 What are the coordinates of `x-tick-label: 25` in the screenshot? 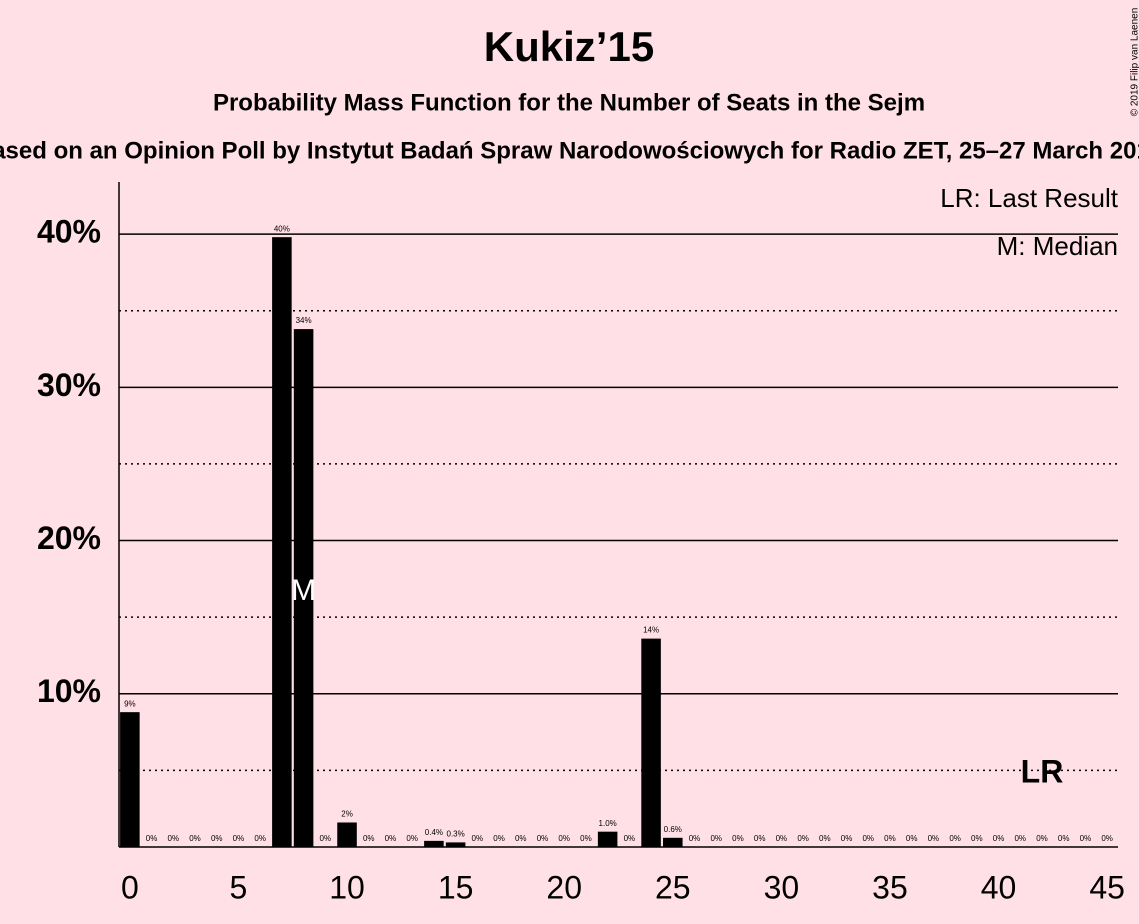 It's located at (673, 887).